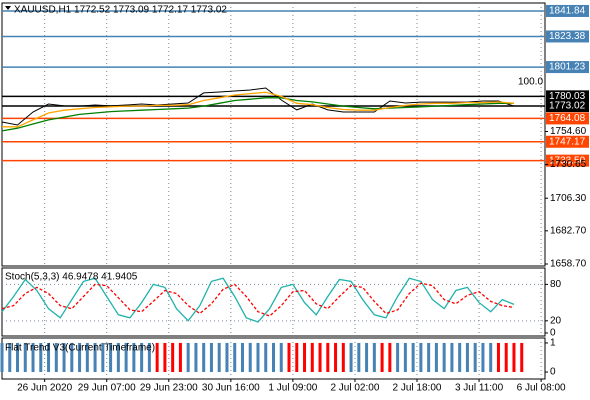 The height and width of the screenshot is (400, 590). I want to click on panel-title: Stoch(5,3,3) 46.9478 41.9405, so click(71, 277).